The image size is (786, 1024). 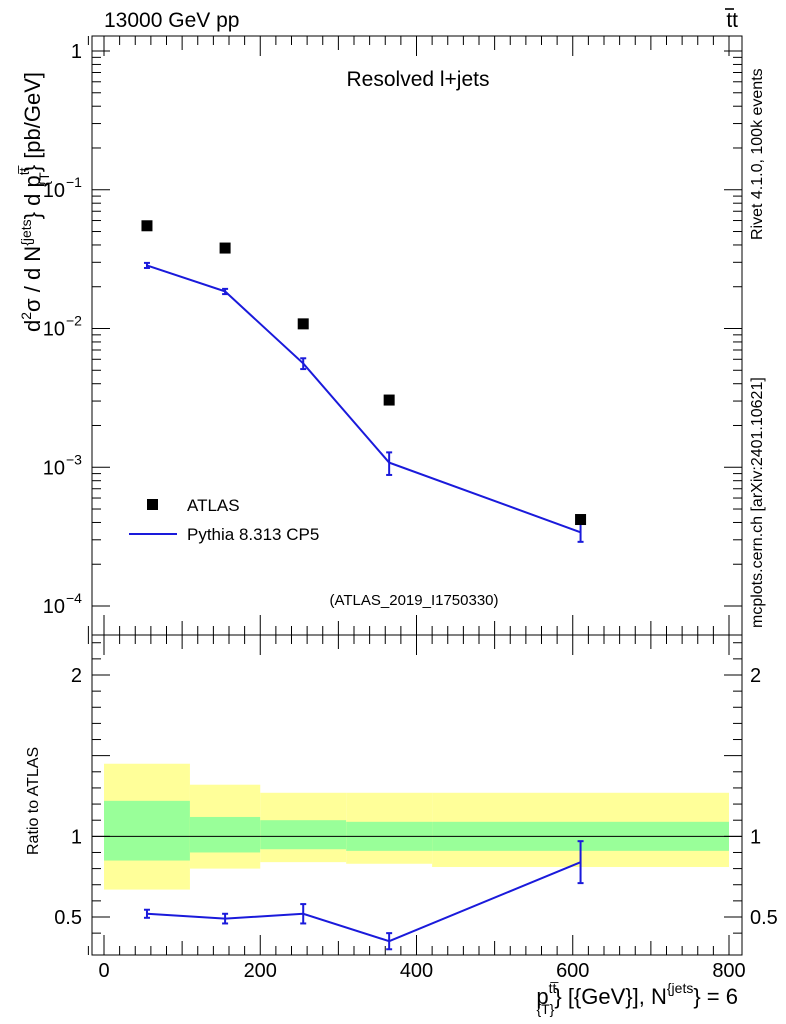 What do you see at coordinates (416, 971) in the screenshot?
I see `x-tick-label-2: 400` at bounding box center [416, 971].